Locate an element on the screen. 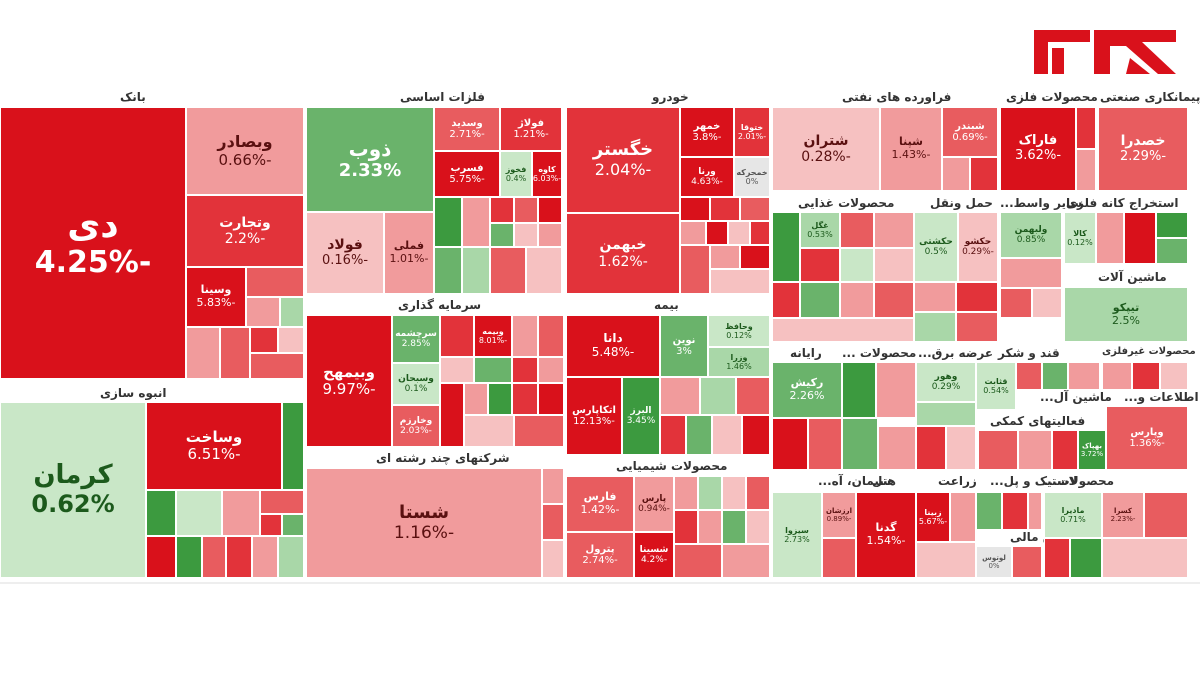 Image resolution: width=1200 pixels, height=674 pixels. tile-shebandar: شبندر -0.69% is located at coordinates (970, 132).